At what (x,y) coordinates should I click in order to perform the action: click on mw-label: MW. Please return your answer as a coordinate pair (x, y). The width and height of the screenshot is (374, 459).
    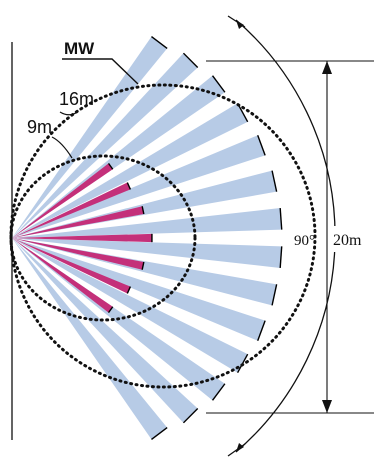
    Looking at the image, I should click on (79, 48).